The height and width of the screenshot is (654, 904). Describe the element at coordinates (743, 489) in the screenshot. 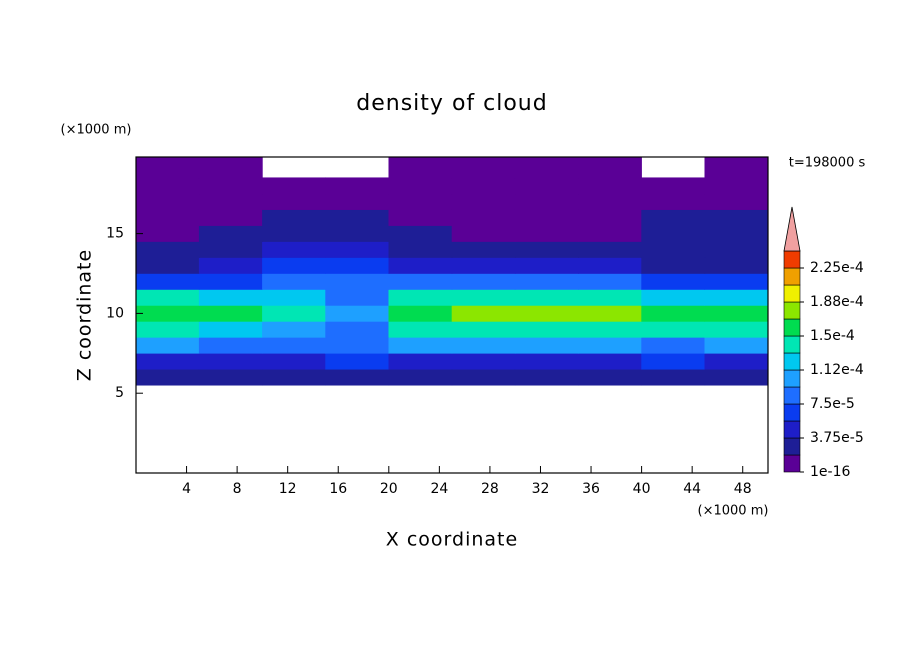

I see `x-tick-label: 48` at that location.